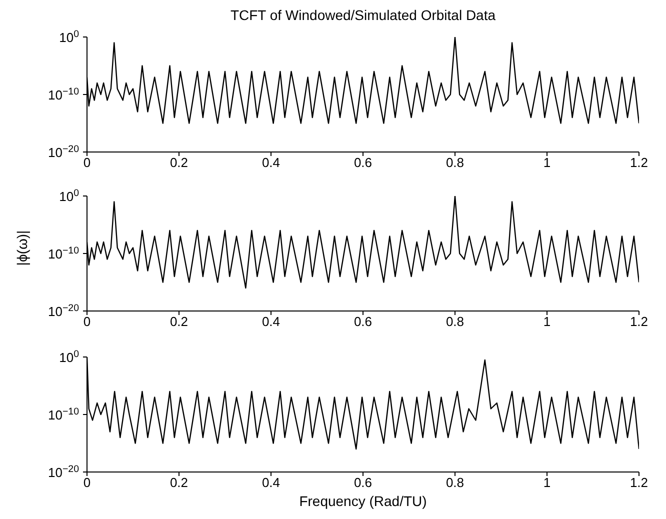 The image size is (666, 519). Describe the element at coordinates (363, 501) in the screenshot. I see `x-axis-title: Frequency (Rad/TU)` at that location.